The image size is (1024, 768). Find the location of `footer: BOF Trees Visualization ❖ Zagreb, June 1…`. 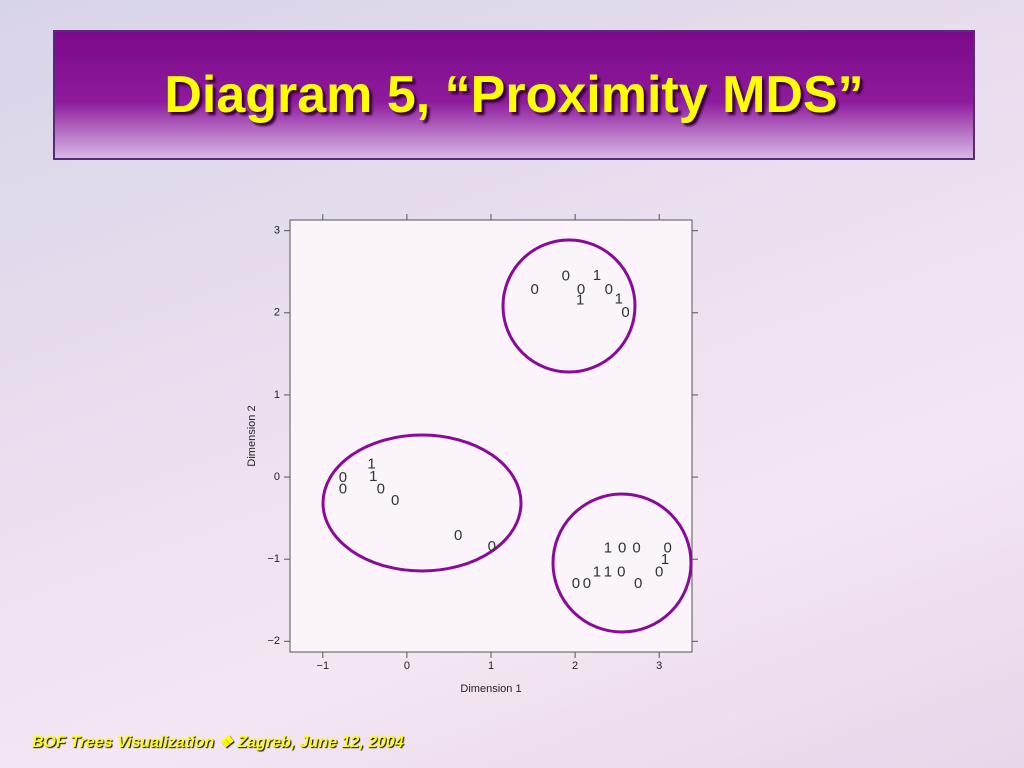

footer: BOF Trees Visualization ❖ Zagreb, June 1… is located at coordinates (218, 742).